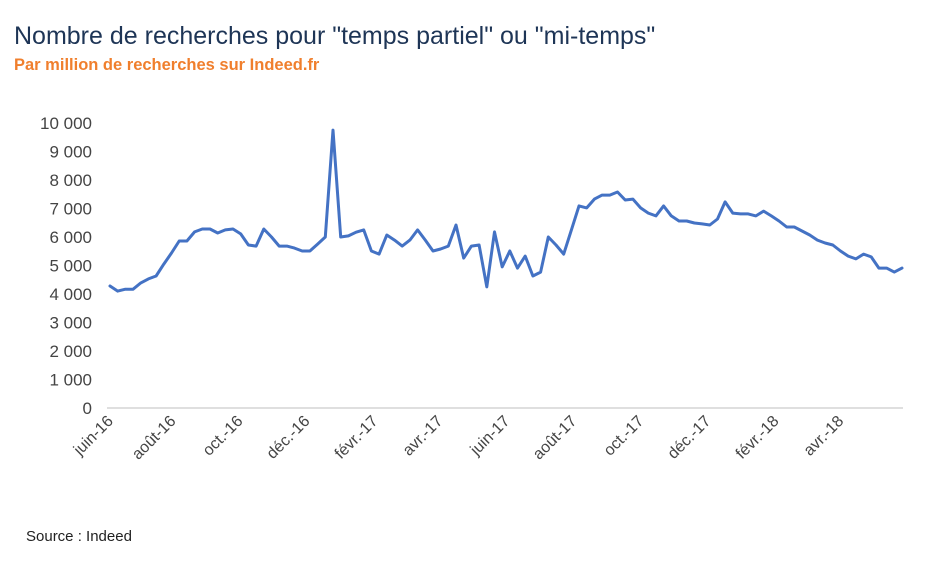 Image resolution: width=941 pixels, height=563 pixels. Describe the element at coordinates (70, 237) in the screenshot. I see `y-tick-label: 6 000` at that location.